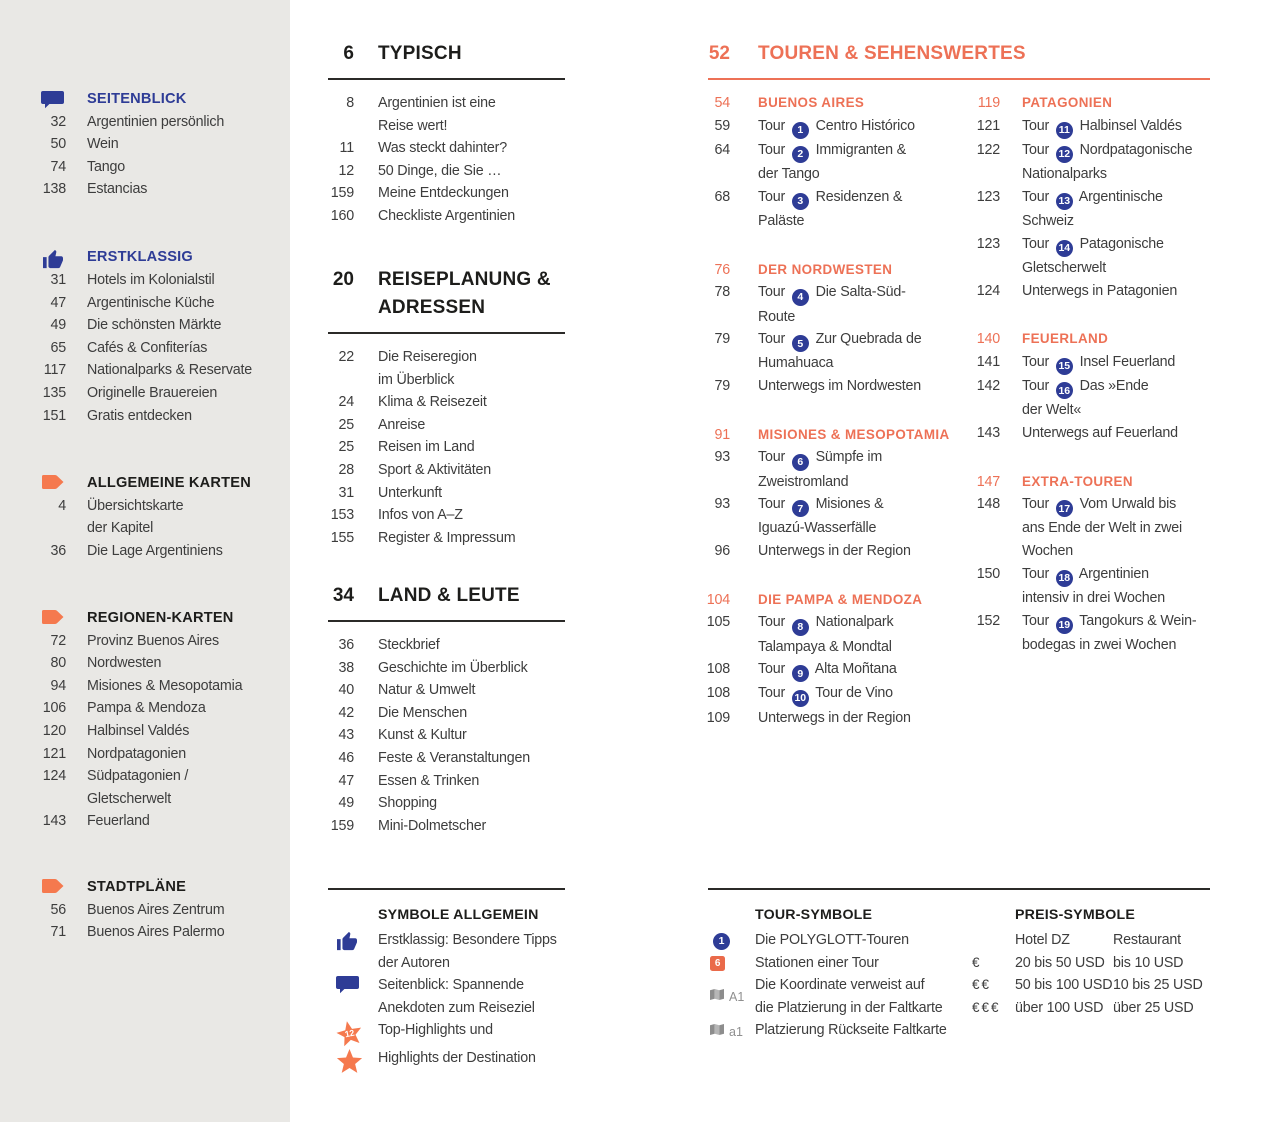 Image resolution: width=1275 pixels, height=1122 pixels. Describe the element at coordinates (137, 99) in the screenshot. I see `sidebar-section-title: SEITENBLICK` at that location.